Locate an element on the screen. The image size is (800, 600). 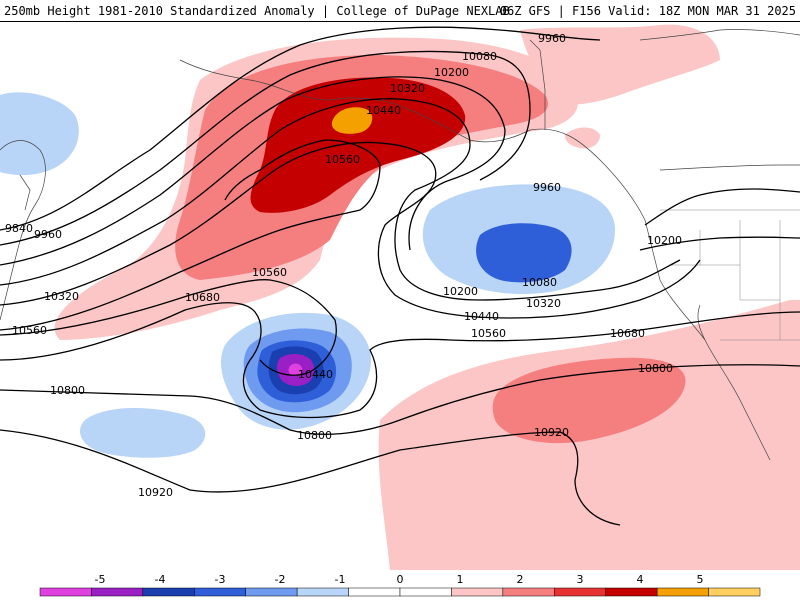
colorbar-tick-label: 2 is located at coordinates (520, 579).